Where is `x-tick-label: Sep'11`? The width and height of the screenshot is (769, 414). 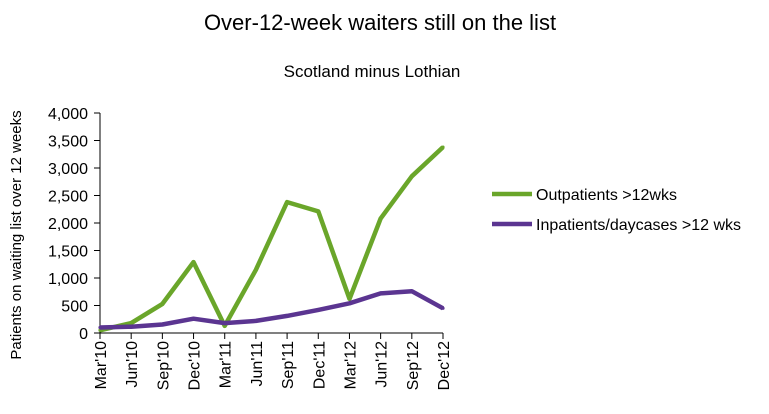
x-tick-label: Sep'11 is located at coordinates (288, 365).